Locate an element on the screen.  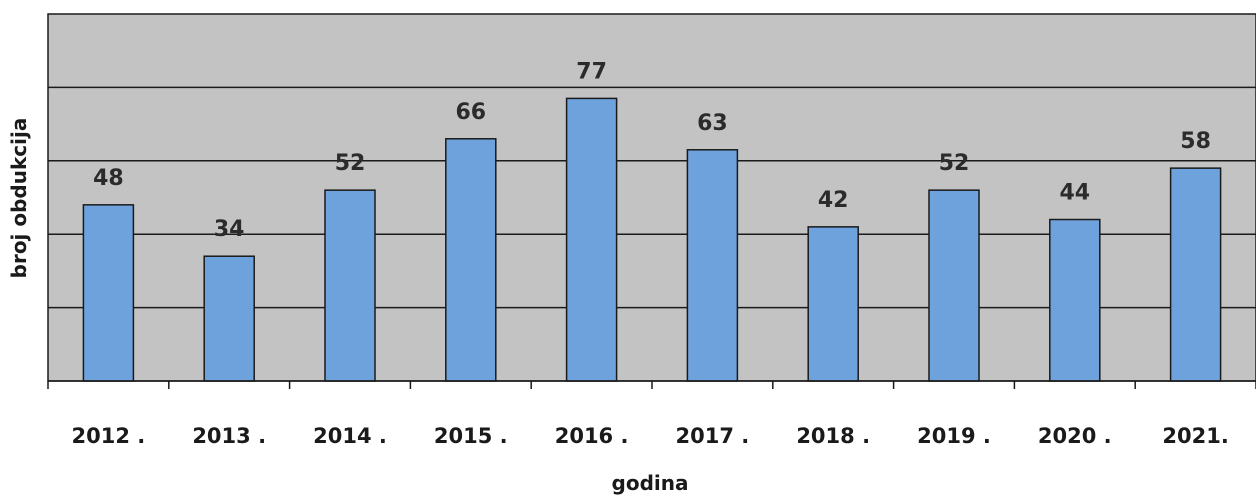
x-tick-label: 2017 . is located at coordinates (713, 436).